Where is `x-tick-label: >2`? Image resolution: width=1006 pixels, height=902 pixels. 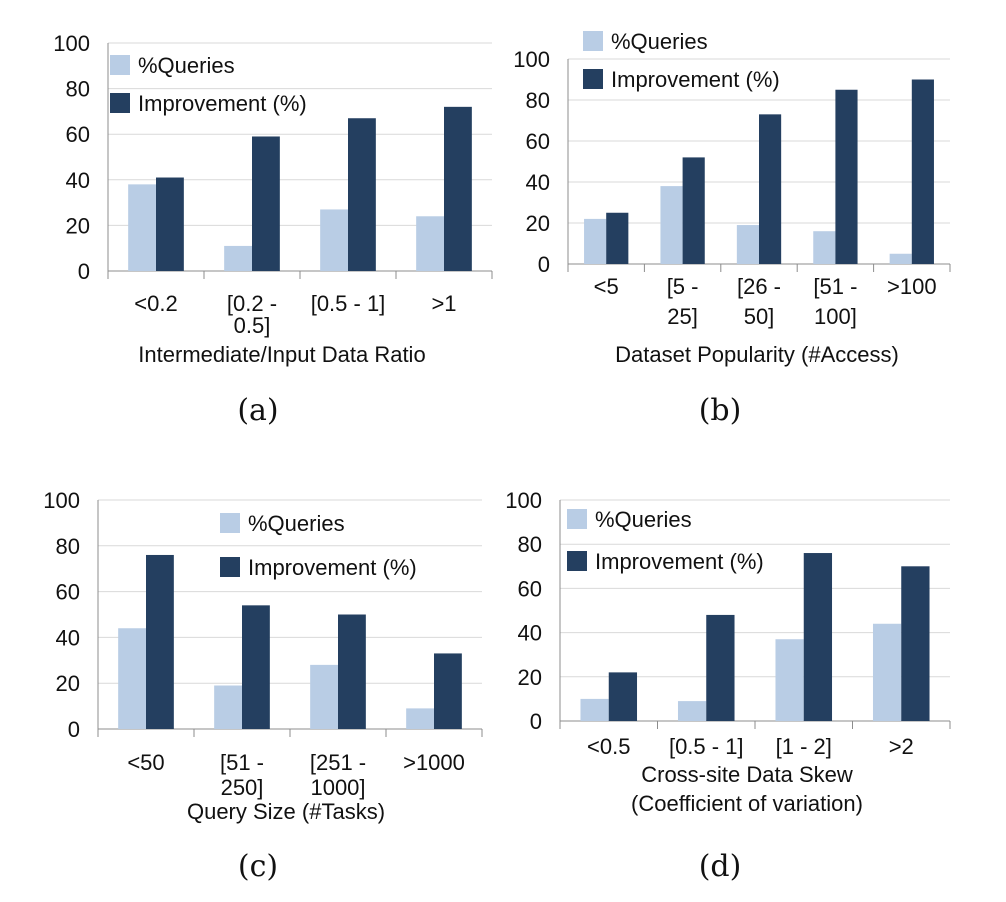
x-tick-label: >2 is located at coordinates (901, 746).